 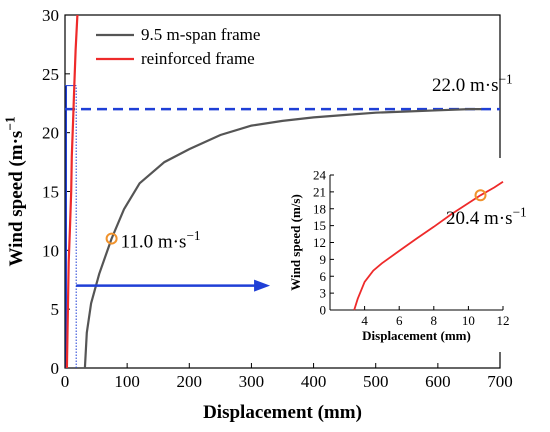 What do you see at coordinates (9, 123) in the screenshot?
I see `y-axis-label-sup: −1` at bounding box center [9, 123].